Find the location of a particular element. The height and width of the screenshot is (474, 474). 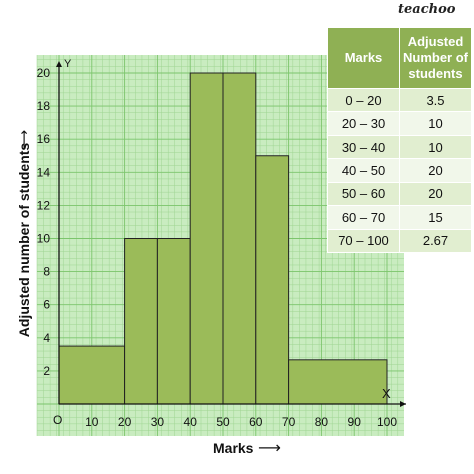

table-row: 0 – 20 3.5 is located at coordinates (399, 100).